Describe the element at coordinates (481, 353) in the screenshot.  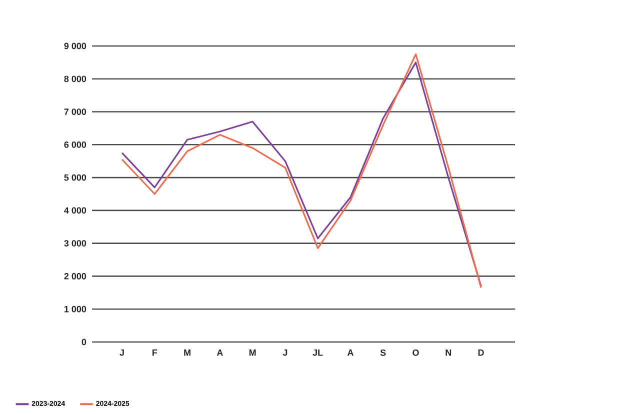
I see `x-tick-label: D` at that location.